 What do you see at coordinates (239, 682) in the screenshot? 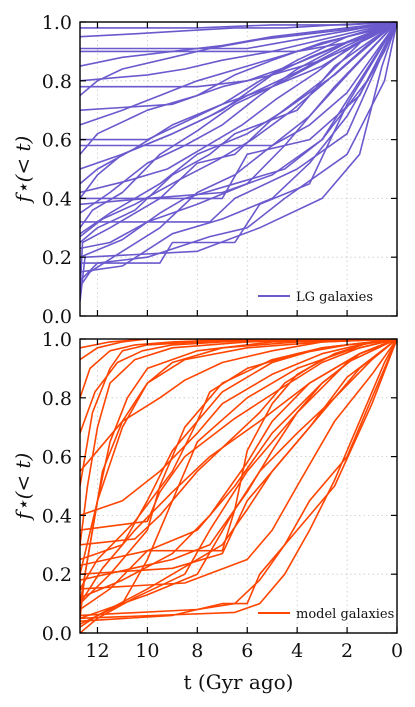
I see `bottom-x-axis-label: t (Gyr ago)` at bounding box center [239, 682].